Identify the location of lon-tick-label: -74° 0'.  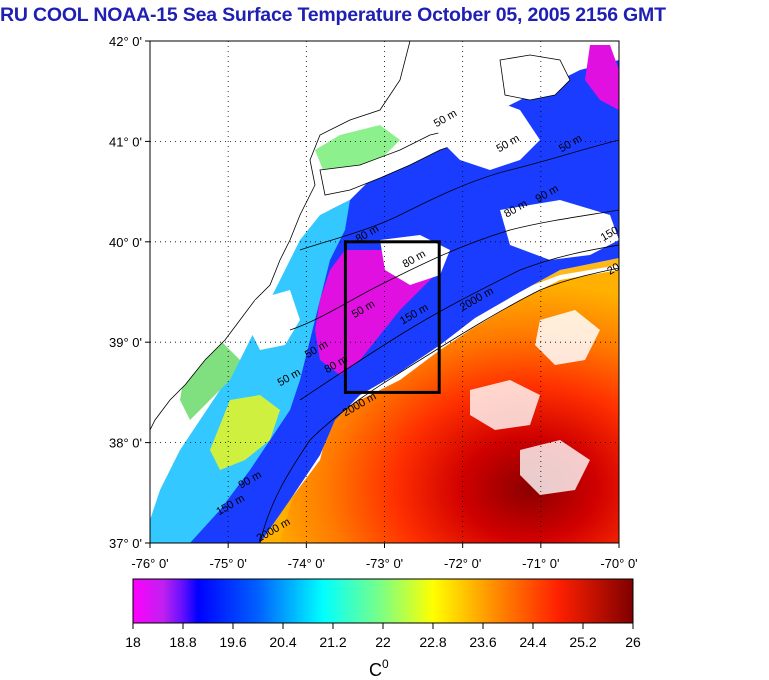
(306, 563).